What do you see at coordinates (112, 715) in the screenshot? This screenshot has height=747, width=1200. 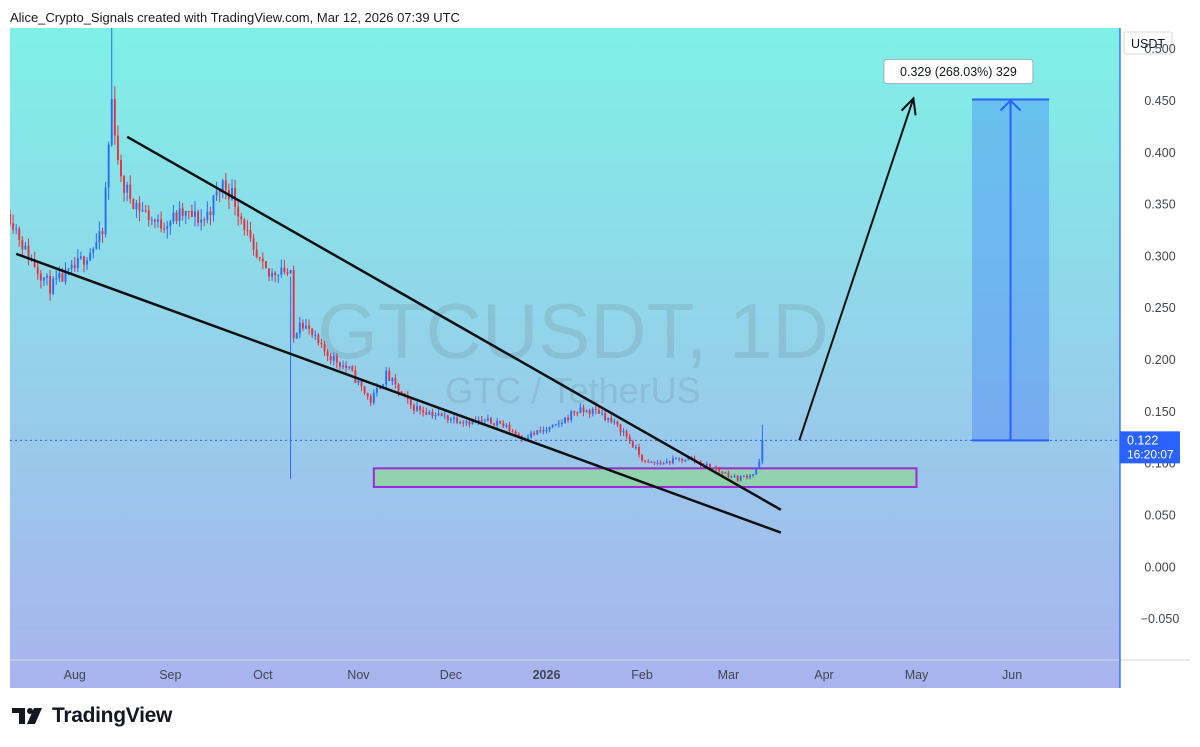 I see `tradingview-brand-name: TradingView` at bounding box center [112, 715].